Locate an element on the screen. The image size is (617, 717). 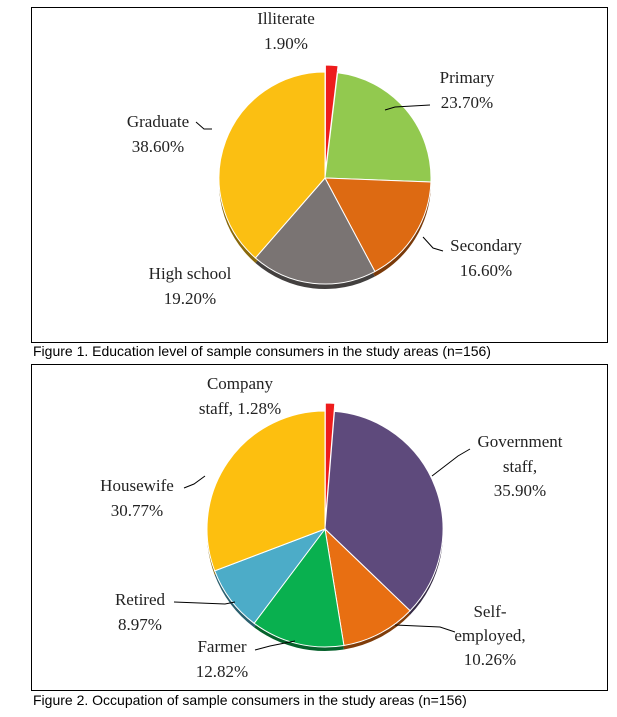
pie-slice-housewife is located at coordinates (266, 491).